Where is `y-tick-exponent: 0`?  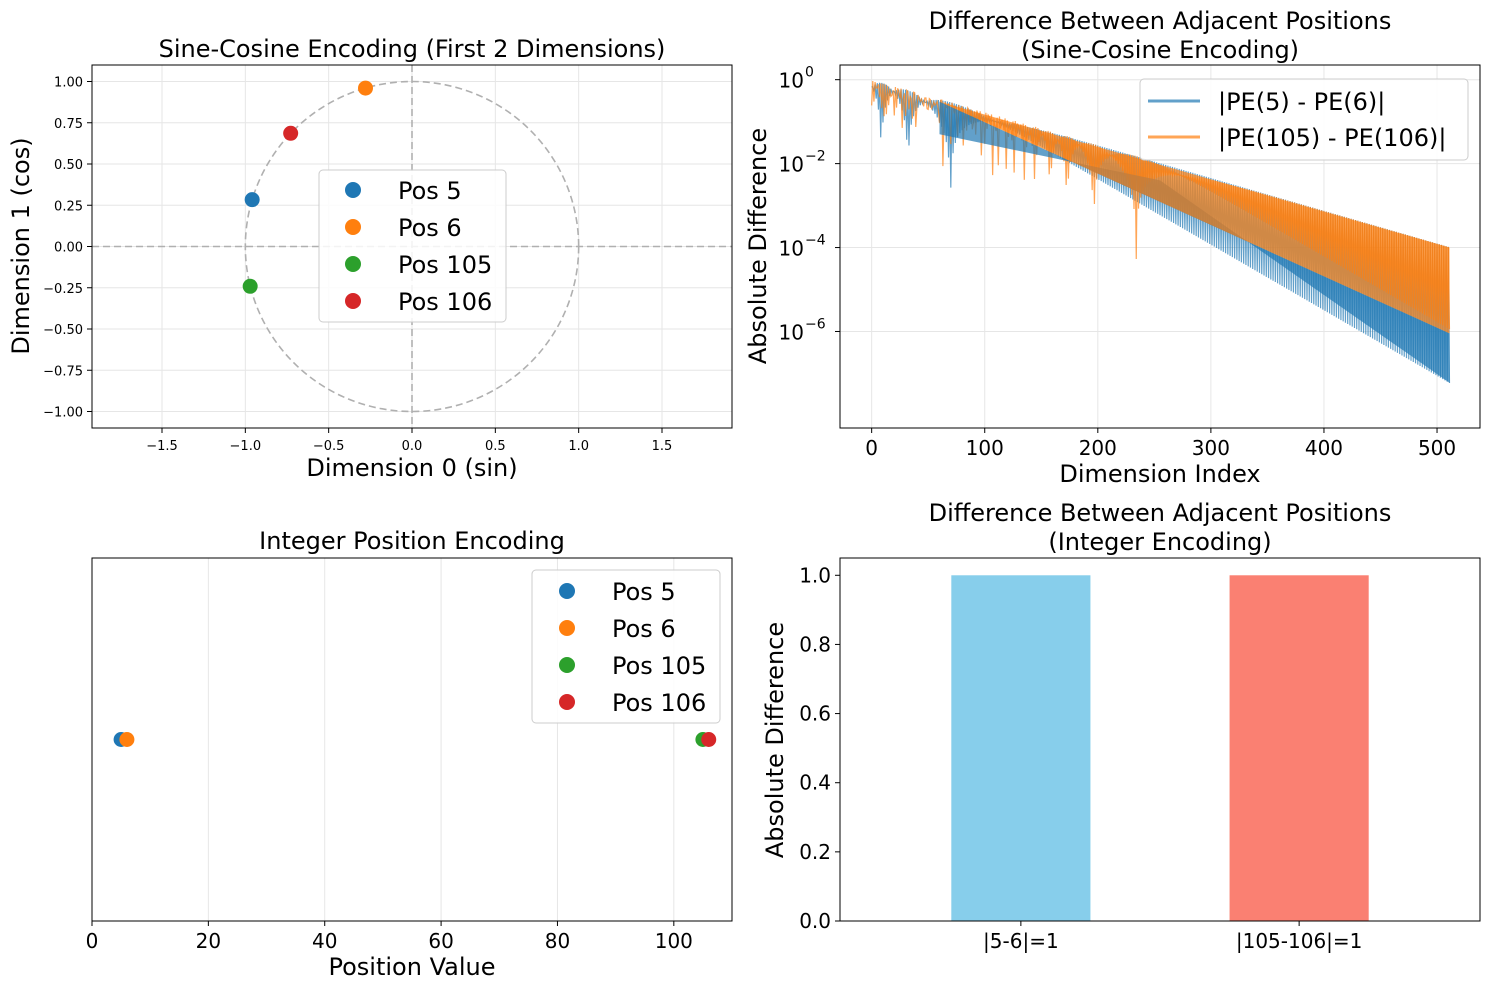 y-tick-exponent: 0 is located at coordinates (809, 73).